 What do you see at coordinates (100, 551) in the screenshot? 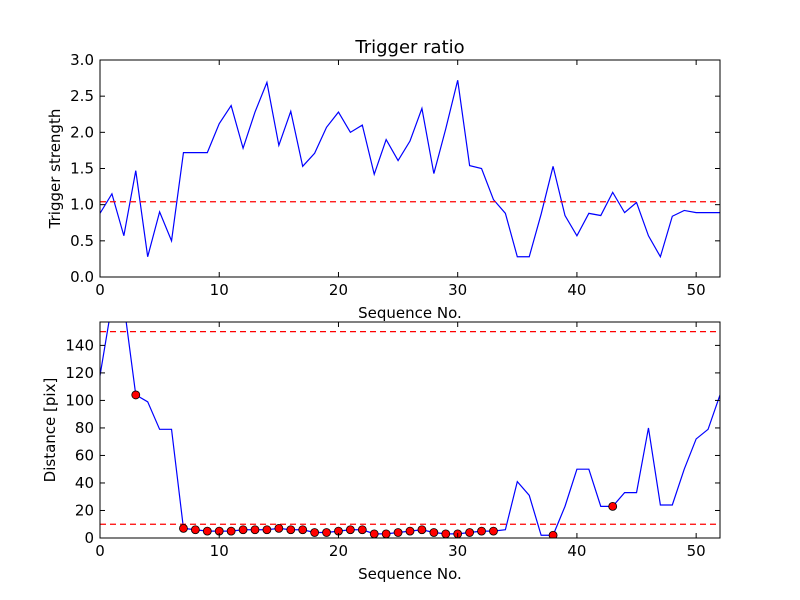
I see `bottom-x-tick-label: 0` at bounding box center [100, 551].